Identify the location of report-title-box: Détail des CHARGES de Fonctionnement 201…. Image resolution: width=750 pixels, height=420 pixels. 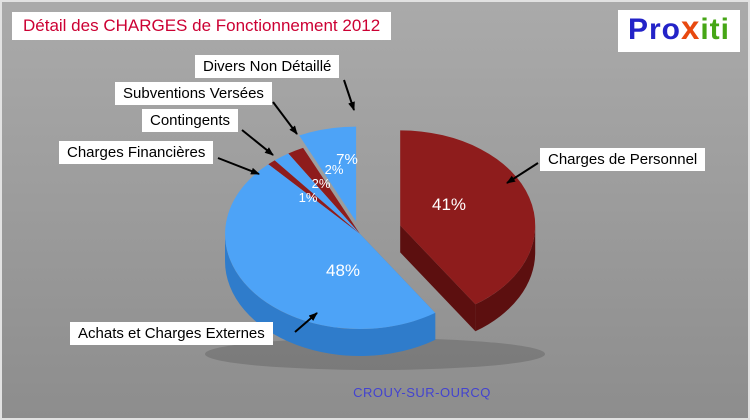
(202, 26).